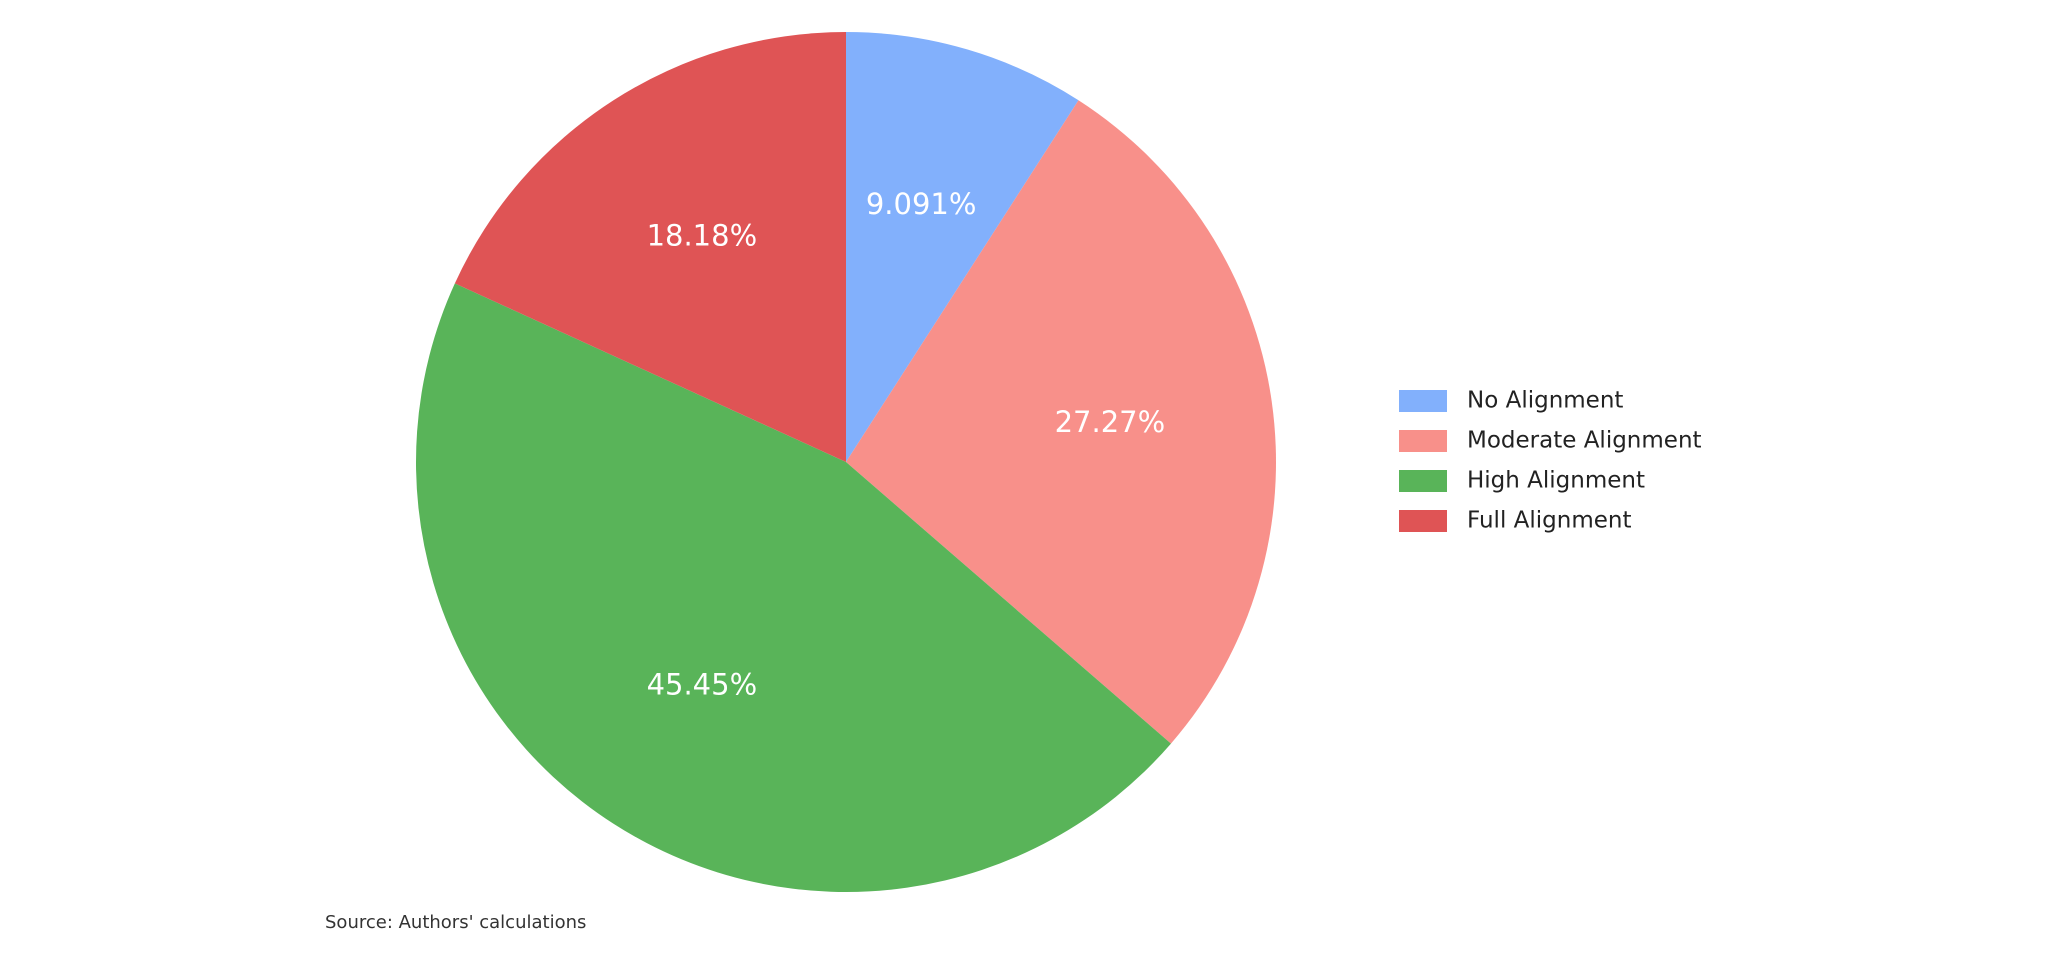 The height and width of the screenshot is (956, 2048). I want to click on pie-slice-moderate-alignment, so click(1061, 422).